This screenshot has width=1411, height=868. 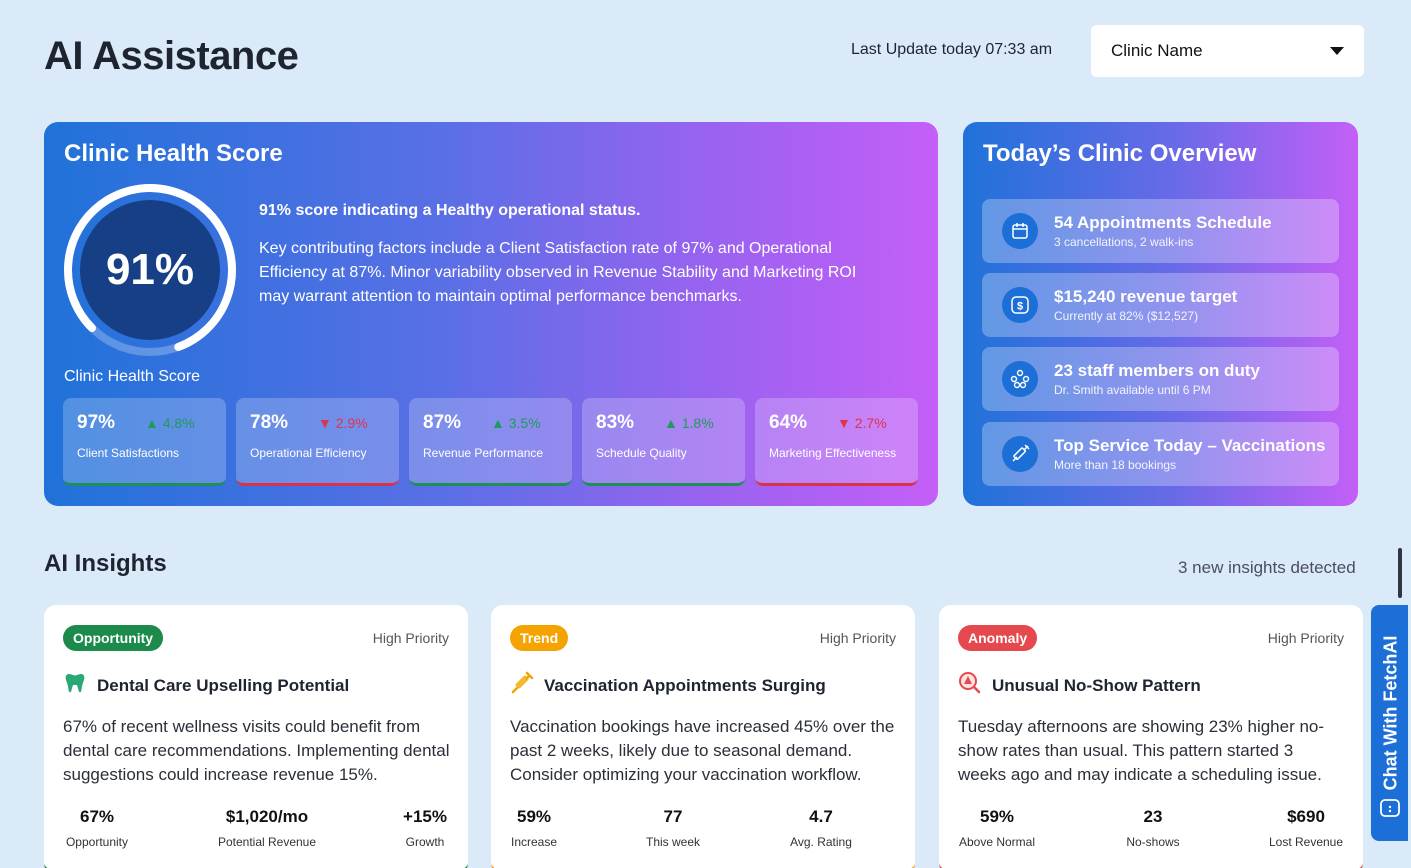 I want to click on insight-stat: 23 No-shows, so click(x=1153, y=828).